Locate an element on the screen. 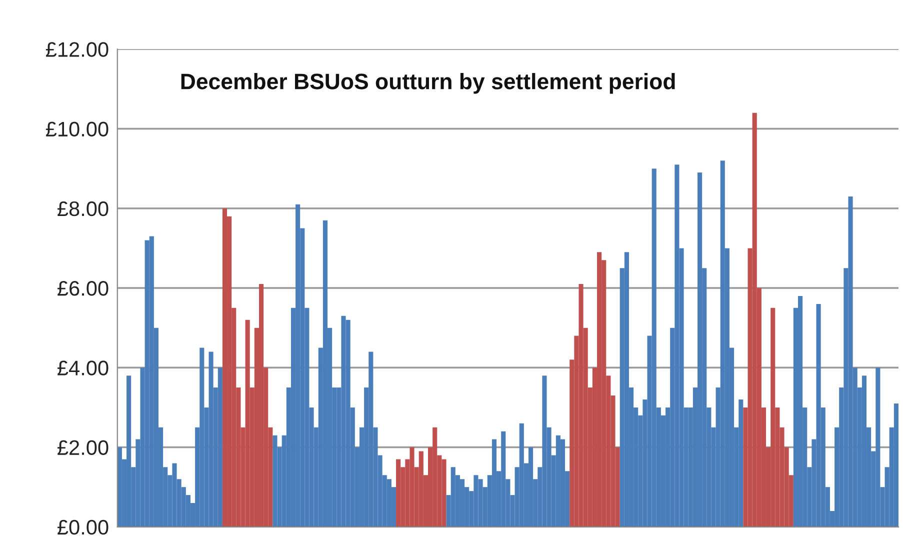  y-tick-label: £6.00 is located at coordinates (83, 288).